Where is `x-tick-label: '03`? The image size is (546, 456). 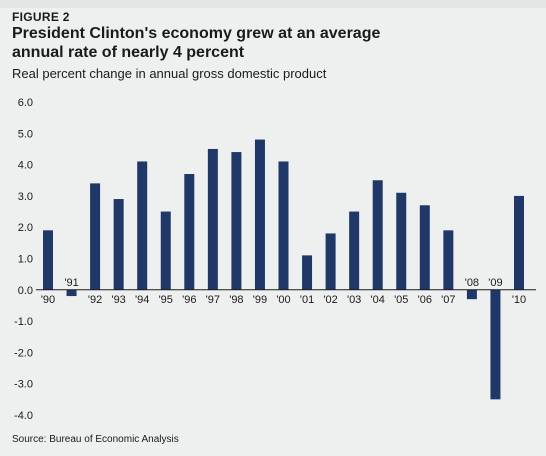
x-tick-label: '03 is located at coordinates (354, 300).